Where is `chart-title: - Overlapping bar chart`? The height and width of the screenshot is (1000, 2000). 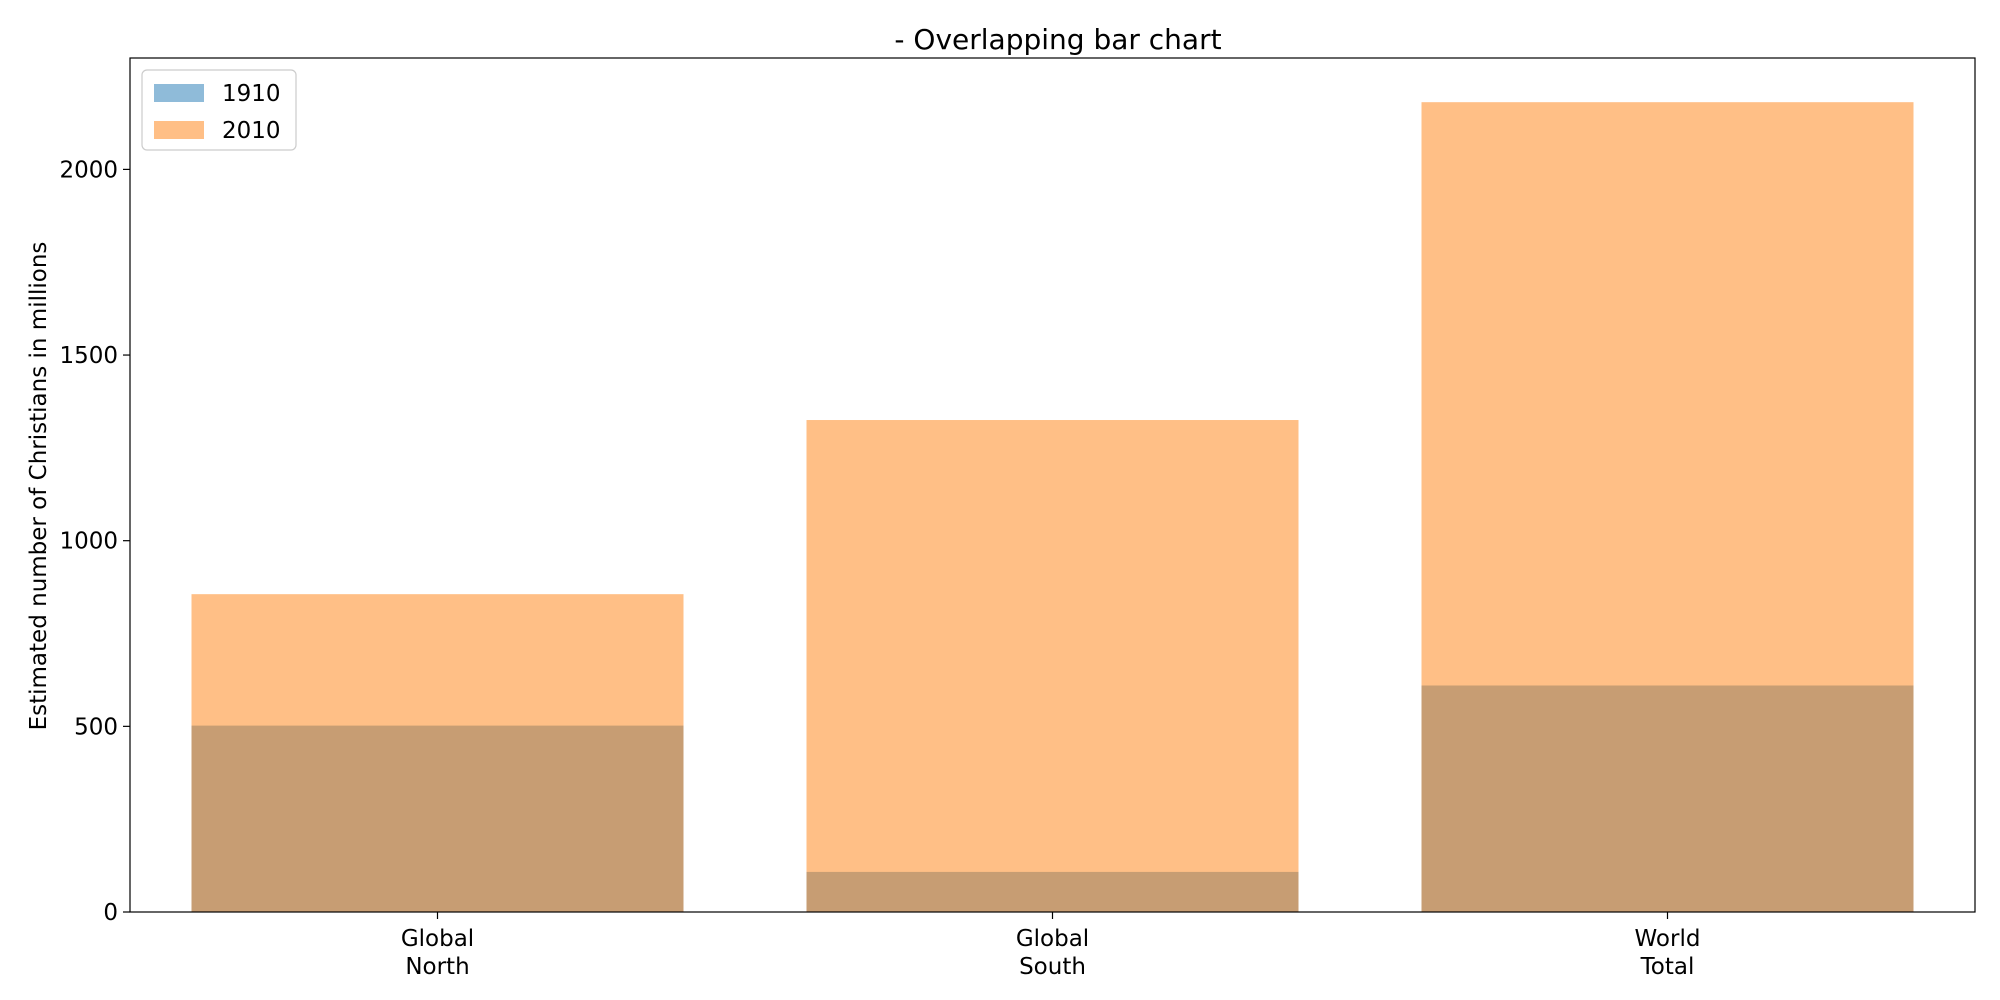
chart-title: - Overlapping bar chart is located at coordinates (1057, 39).